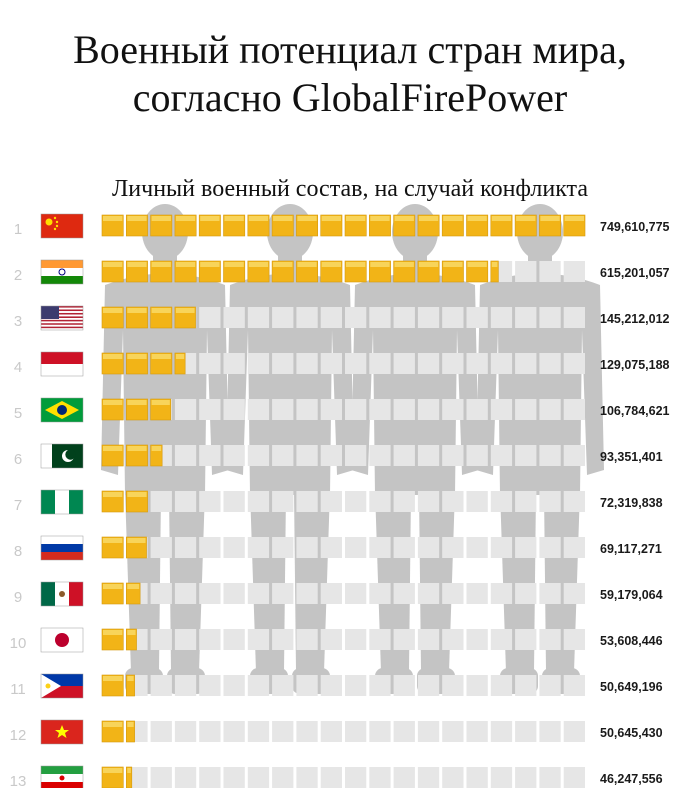 The image size is (700, 788). I want to click on rank-label: 11, so click(18, 689).